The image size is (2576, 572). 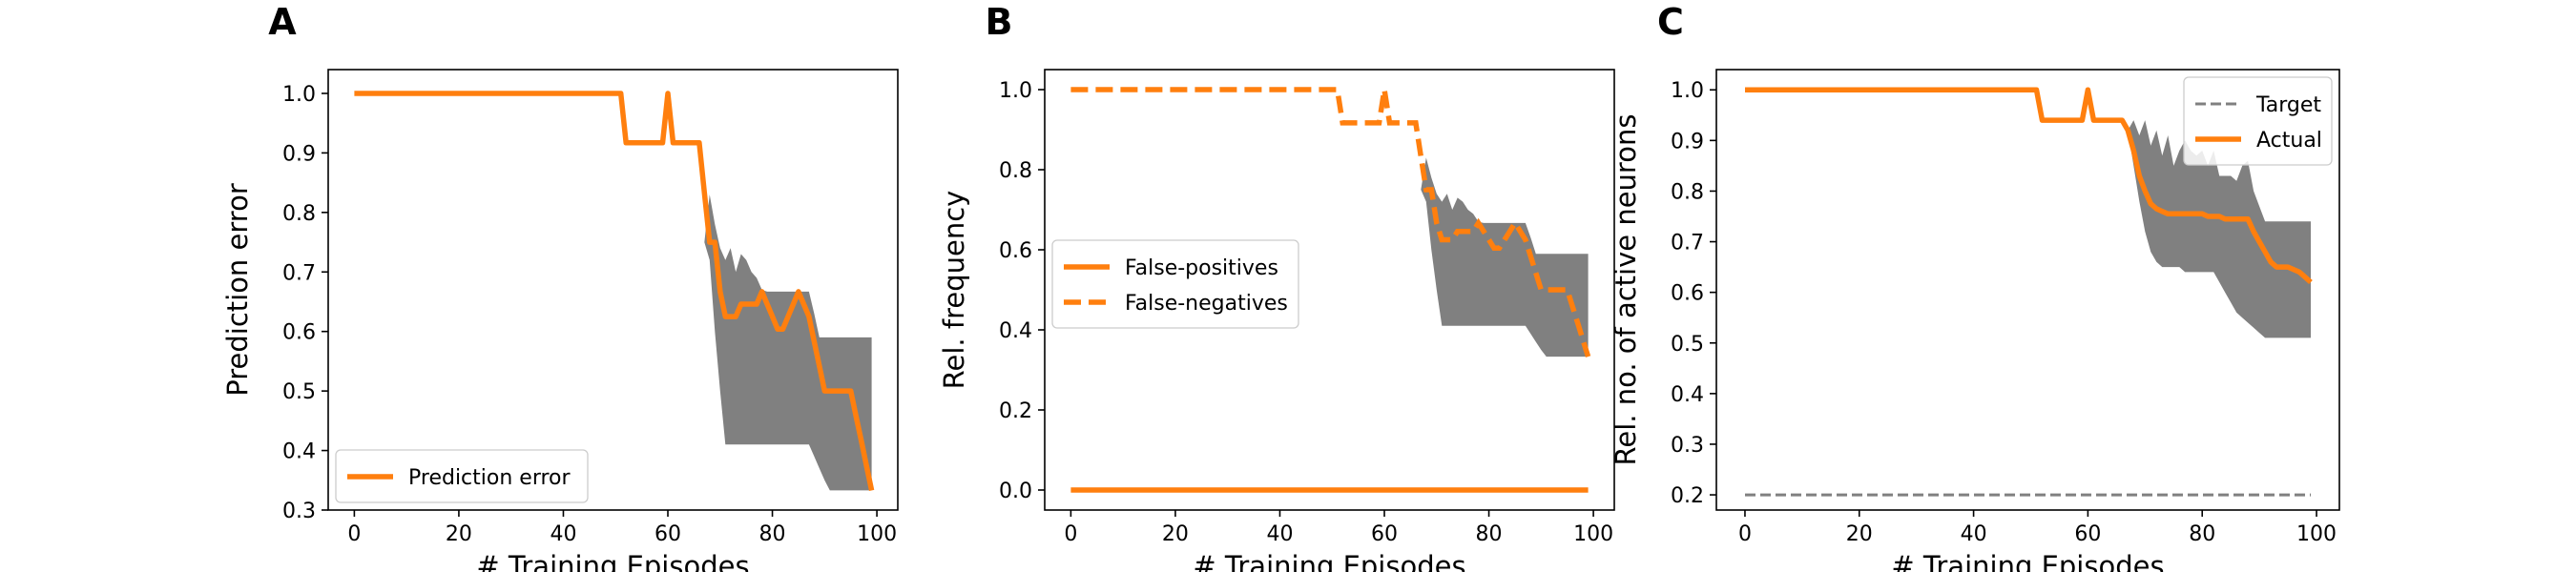 I want to click on legend: Prediction error, so click(x=462, y=476).